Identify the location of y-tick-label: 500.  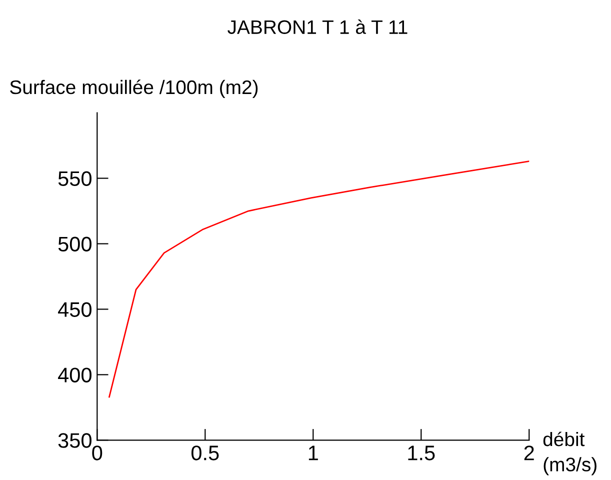
(75, 244).